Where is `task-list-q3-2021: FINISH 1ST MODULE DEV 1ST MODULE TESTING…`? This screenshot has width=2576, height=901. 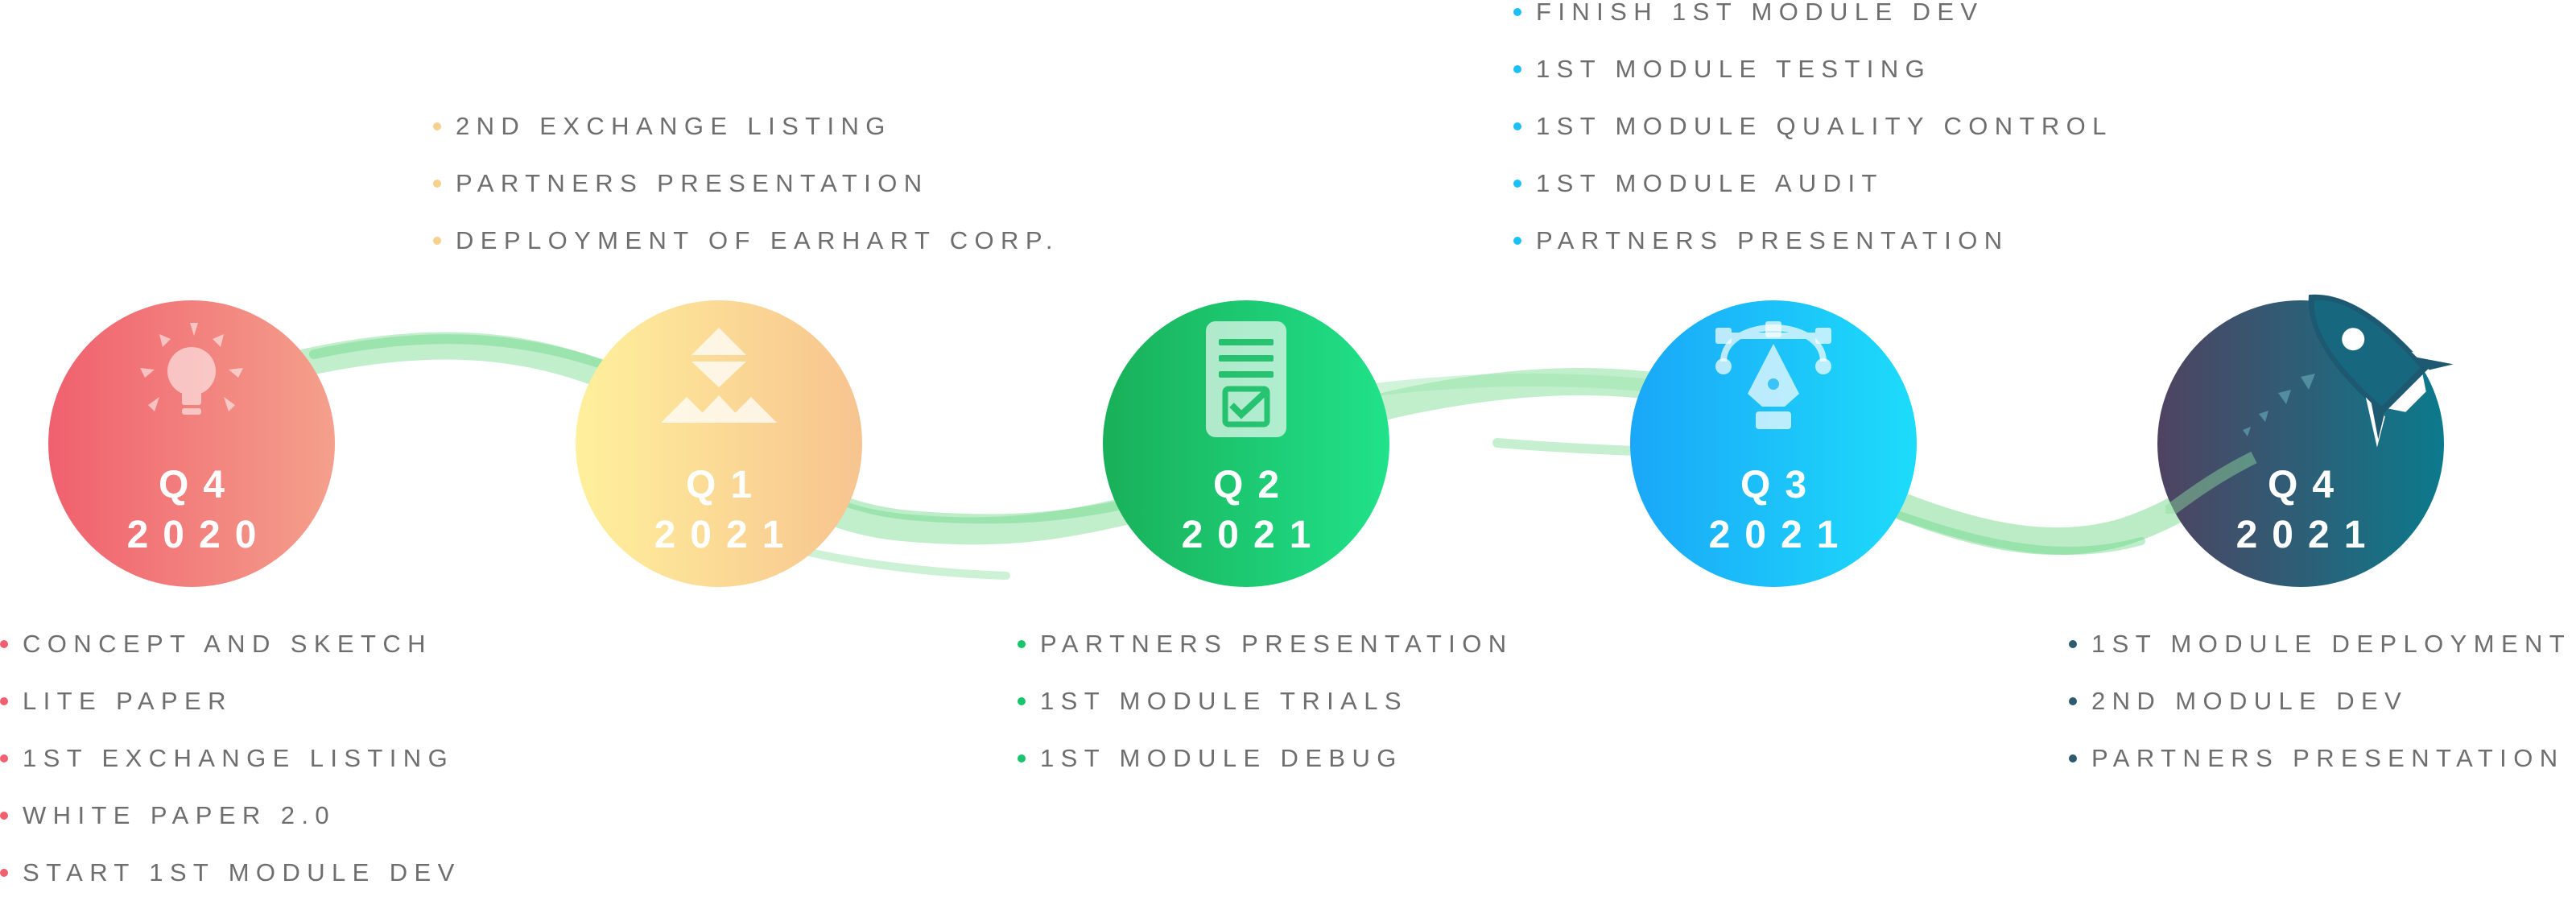
task-list-q3-2021: FINISH 1ST MODULE DEV 1ST MODULE TESTING… is located at coordinates (1813, 134).